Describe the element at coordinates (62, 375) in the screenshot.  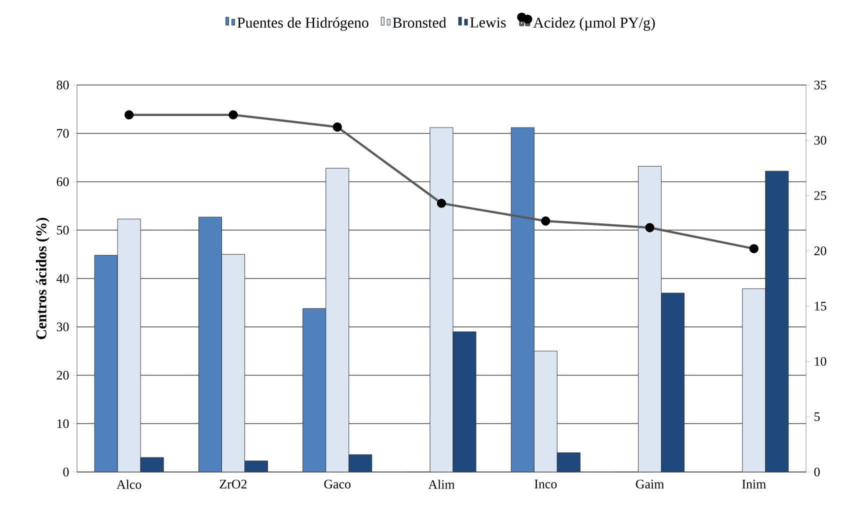
I see `y-tick-label: 20` at that location.